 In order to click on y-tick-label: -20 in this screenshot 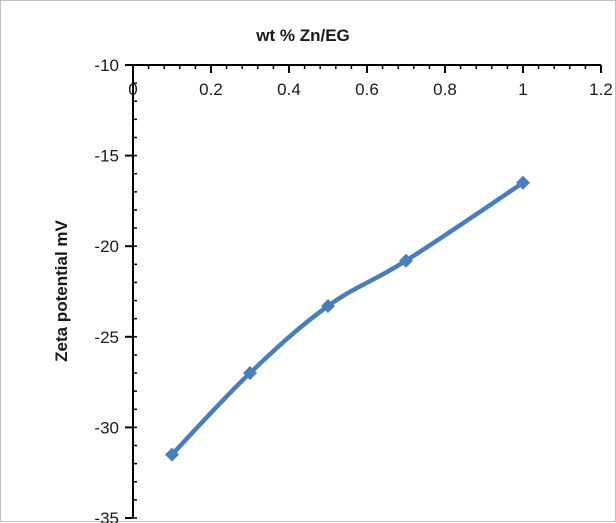, I will do `click(106, 246)`.